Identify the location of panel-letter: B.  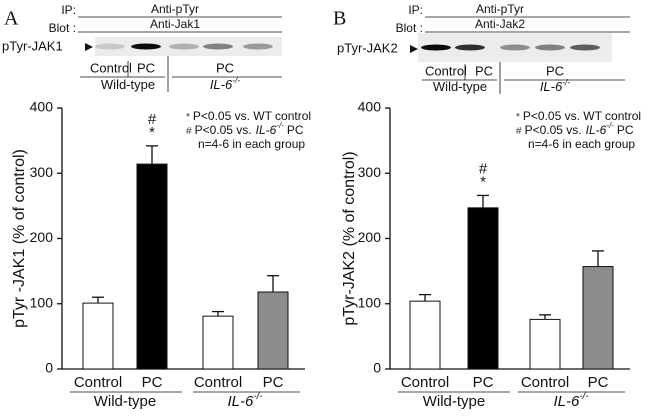
(339, 19).